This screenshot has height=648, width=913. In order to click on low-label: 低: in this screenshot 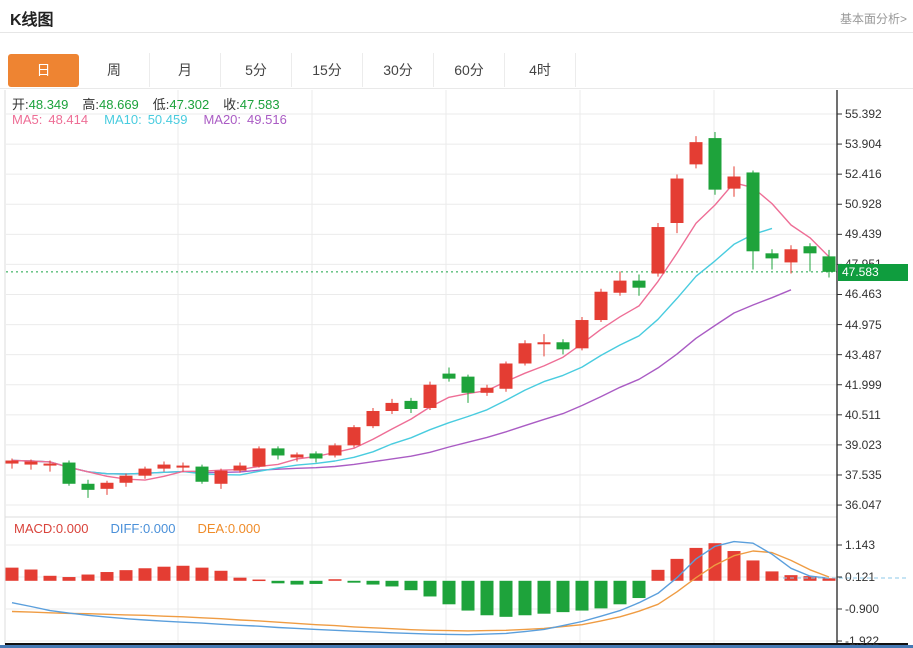, I will do `click(161, 104)`.